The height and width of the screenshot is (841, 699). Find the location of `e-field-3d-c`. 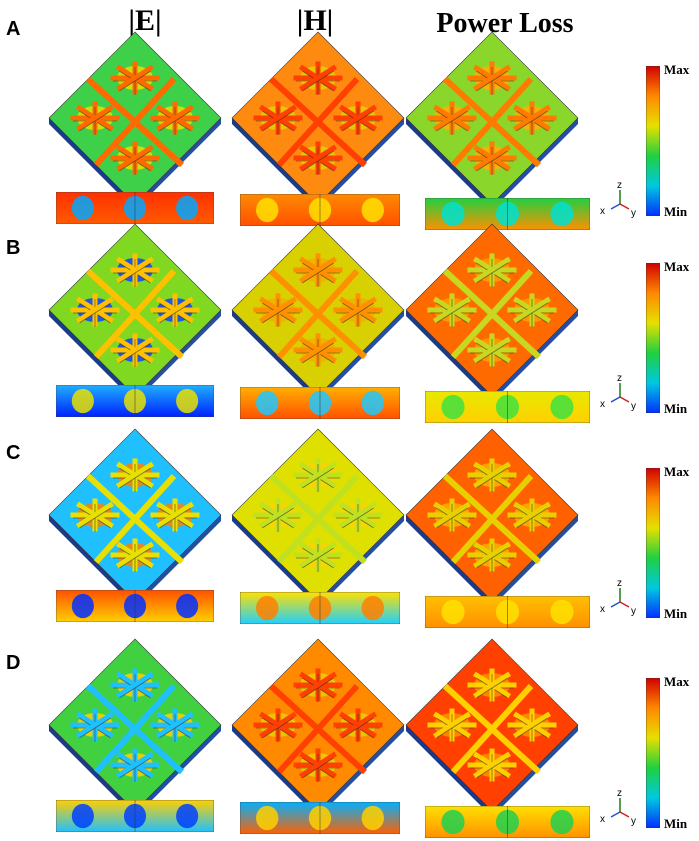

e-field-3d-c is located at coordinates (135, 515).